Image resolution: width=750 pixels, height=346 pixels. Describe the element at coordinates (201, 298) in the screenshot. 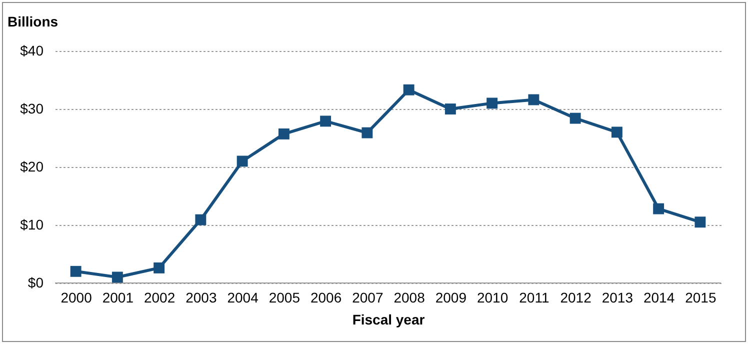

I see `x-tick-label: 2003` at that location.